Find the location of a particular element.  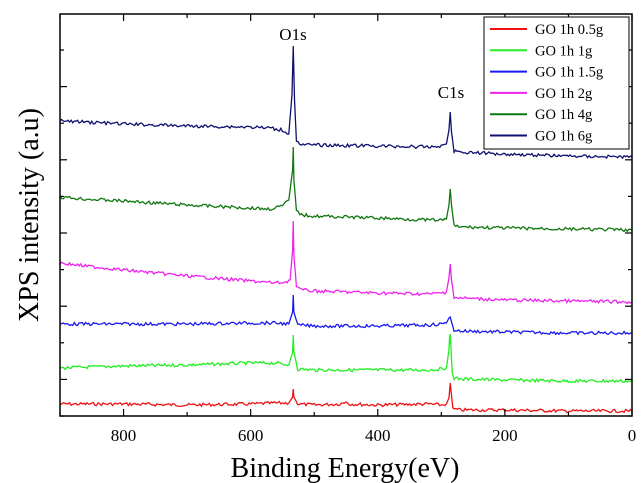

legend-label: GO 1h 4g is located at coordinates (563, 115).